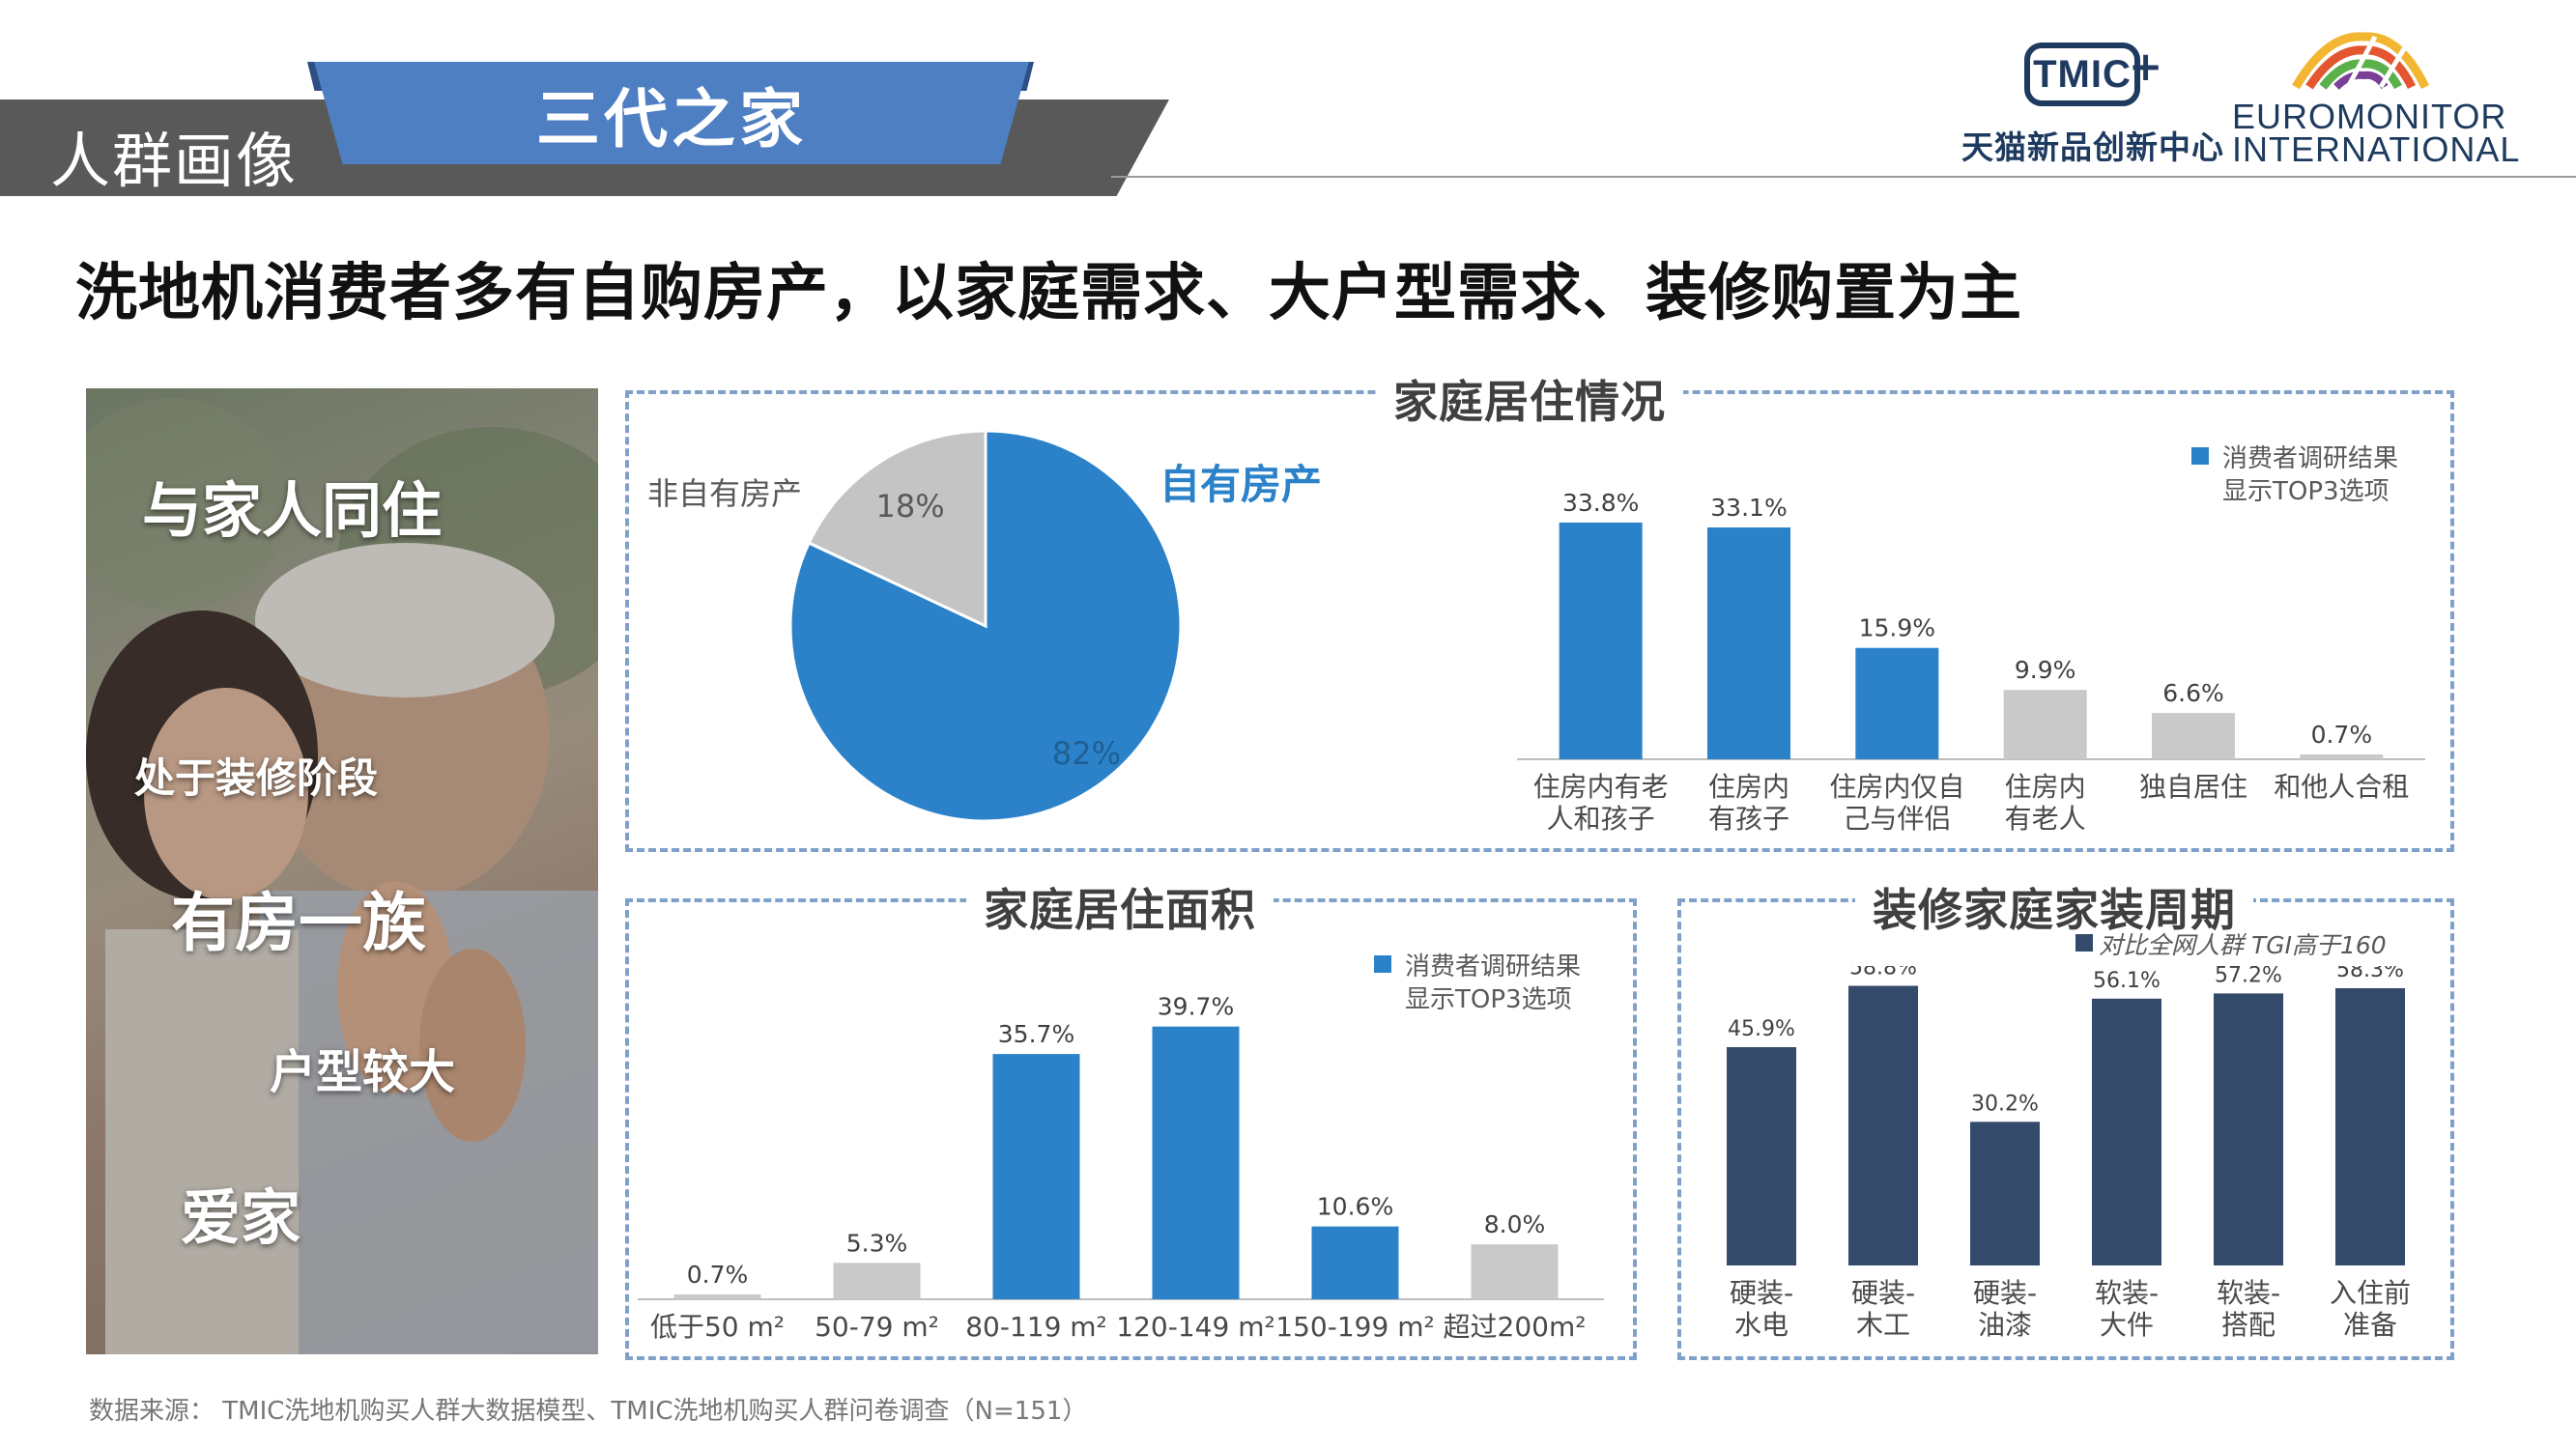  What do you see at coordinates (2370, 974) in the screenshot?
I see `bar-value-label: 58.3%` at bounding box center [2370, 974].